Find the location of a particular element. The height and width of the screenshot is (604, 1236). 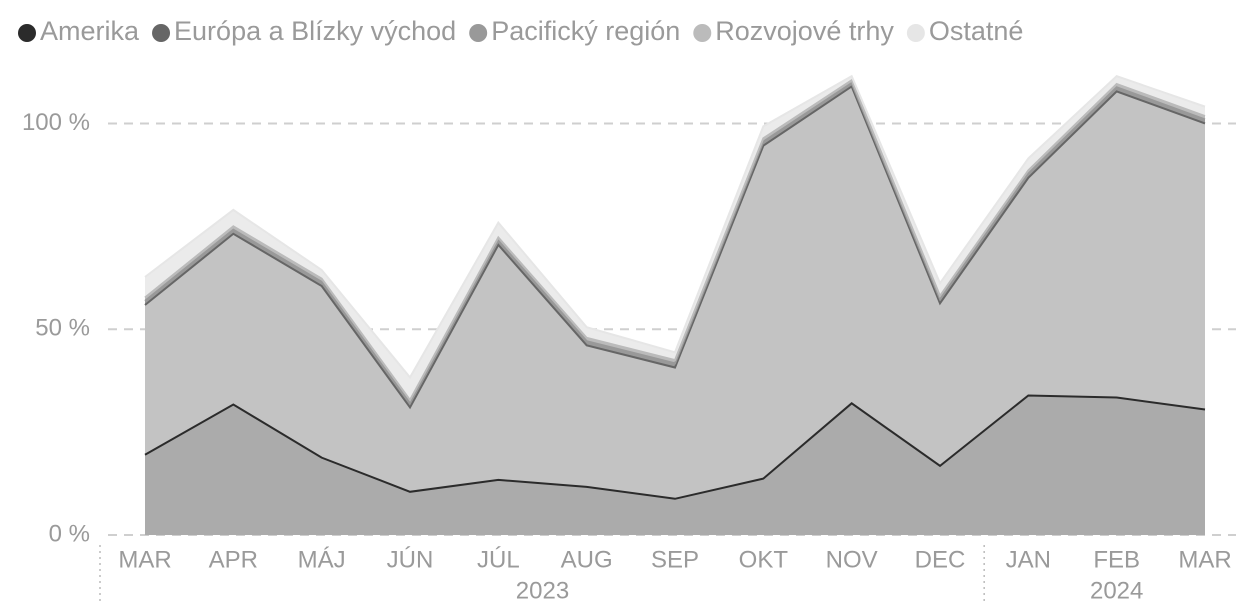

x-tick-label: MÁJ is located at coordinates (322, 559).